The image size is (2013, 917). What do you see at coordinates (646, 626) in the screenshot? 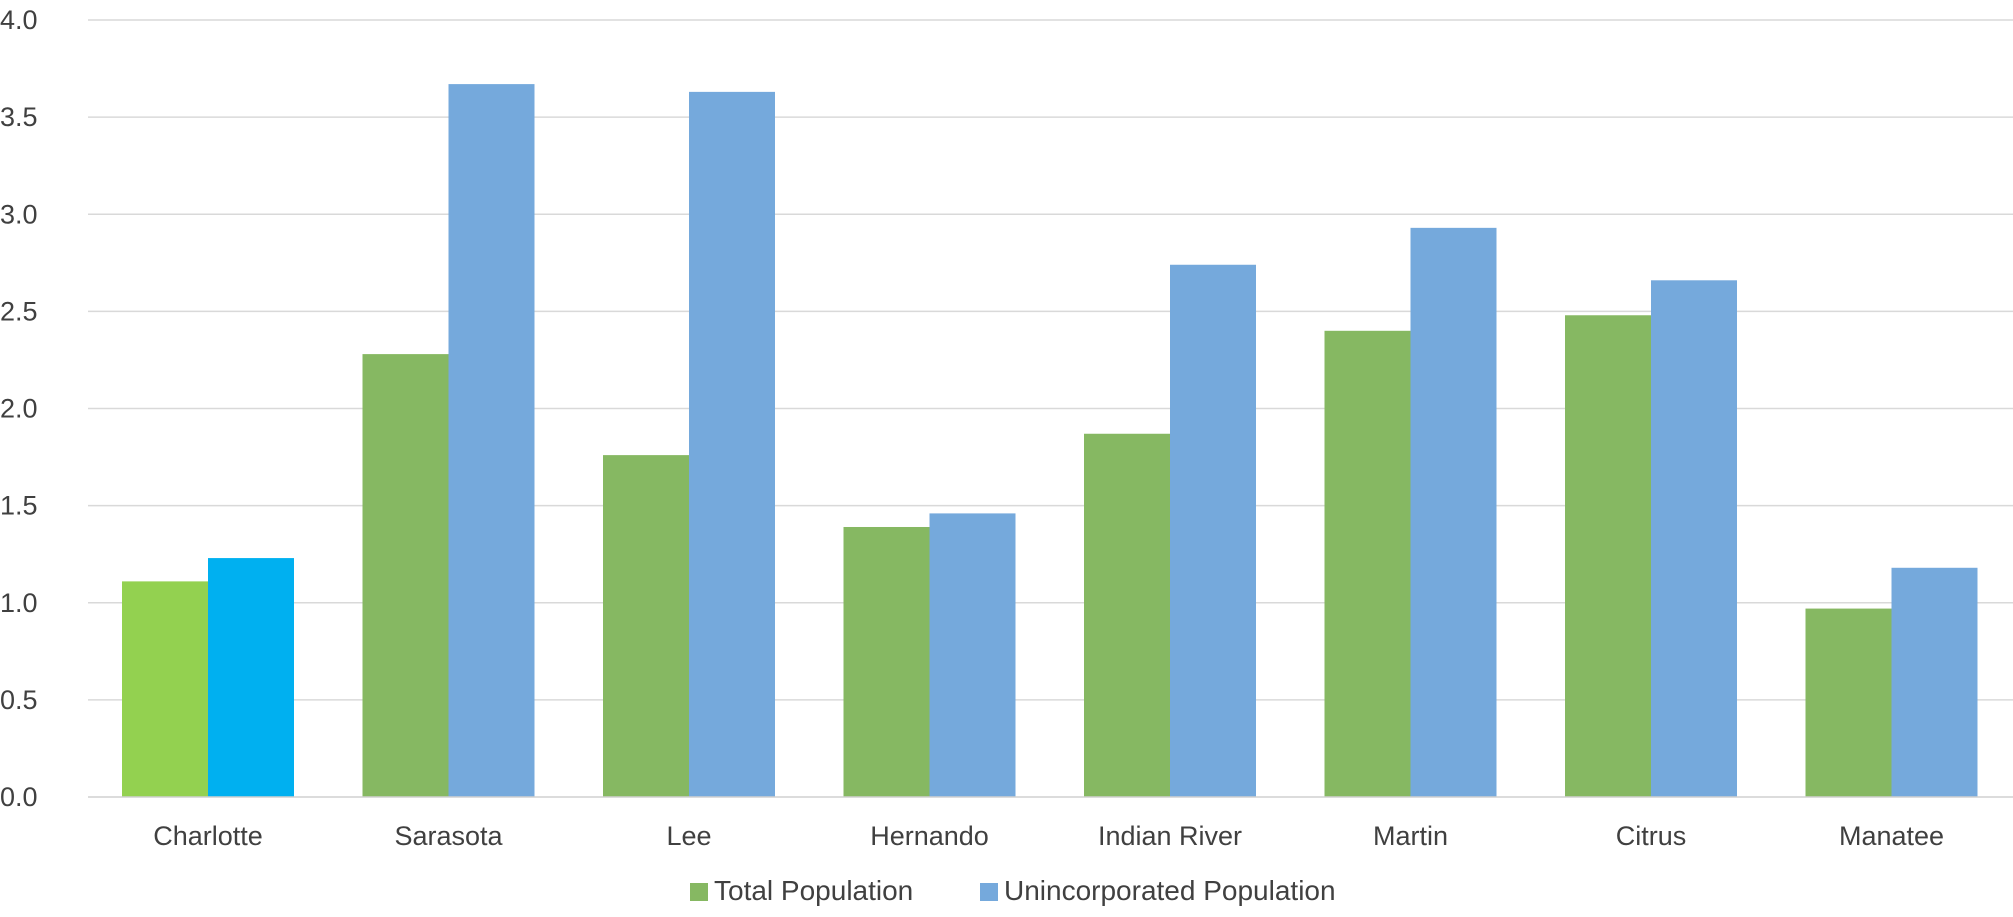
I see `bar-total-population-lee` at bounding box center [646, 626].